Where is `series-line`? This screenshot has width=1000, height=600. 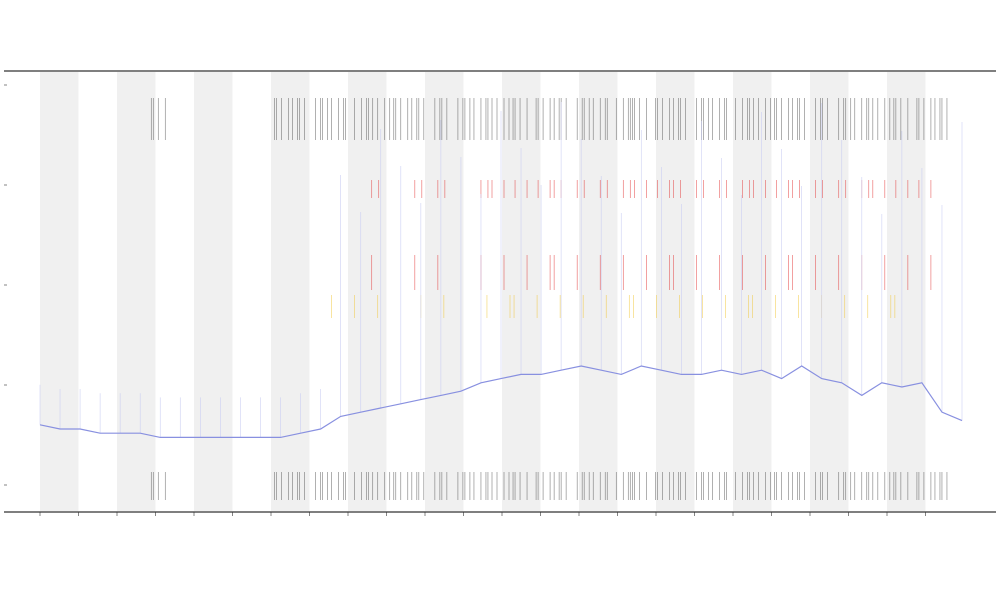 series-line is located at coordinates (501, 401).